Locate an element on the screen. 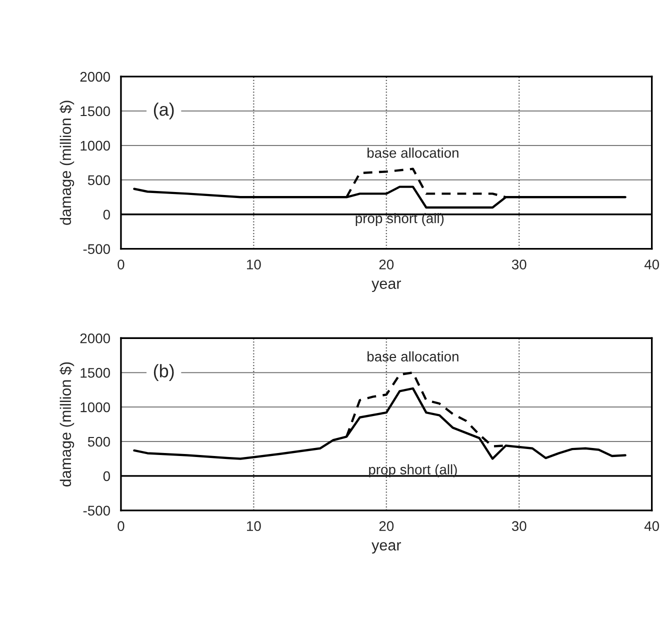 This screenshot has width=672, height=638. text: prop short (all) is located at coordinates (413, 471).